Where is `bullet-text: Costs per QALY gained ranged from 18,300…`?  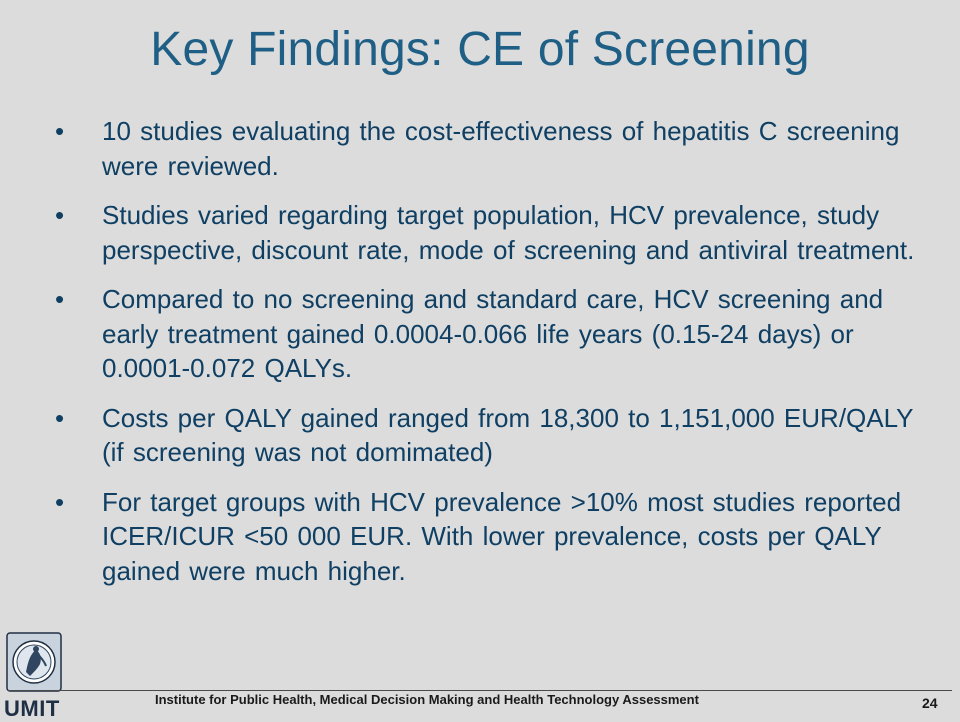
bullet-text: Costs per QALY gained ranged from 18,300… is located at coordinates (508, 435).